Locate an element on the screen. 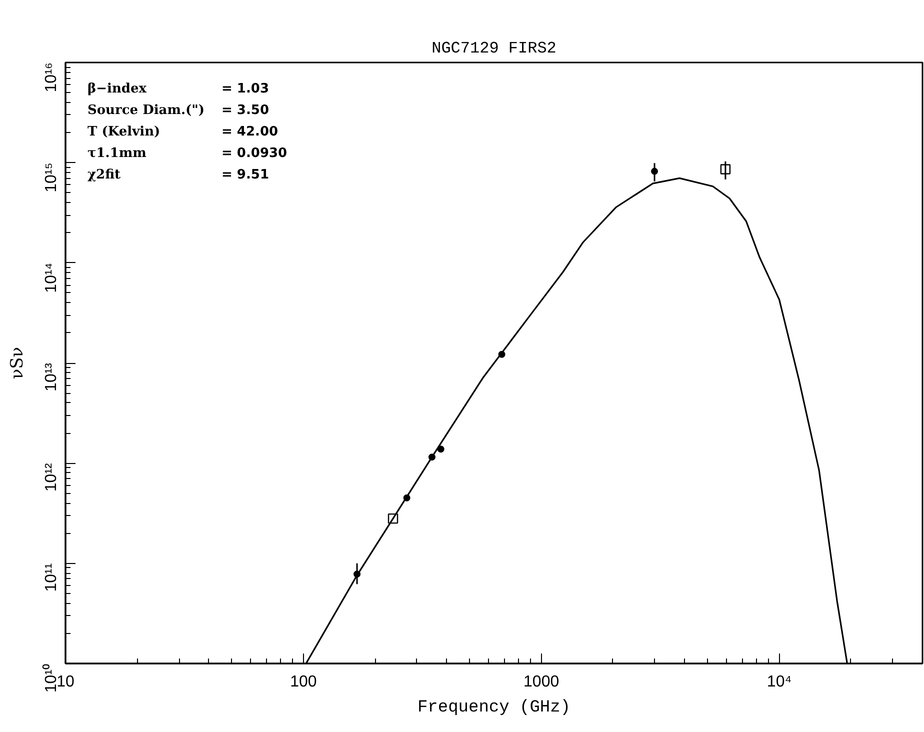 The height and width of the screenshot is (732, 924). y-axis-title: νSν is located at coordinates (18, 363).